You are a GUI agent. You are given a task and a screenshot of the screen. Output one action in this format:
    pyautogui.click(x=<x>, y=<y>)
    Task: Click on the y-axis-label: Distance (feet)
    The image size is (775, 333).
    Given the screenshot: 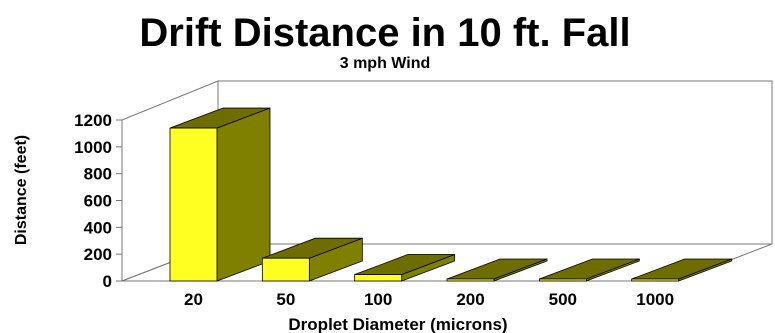 What is the action you would take?
    pyautogui.click(x=21, y=190)
    